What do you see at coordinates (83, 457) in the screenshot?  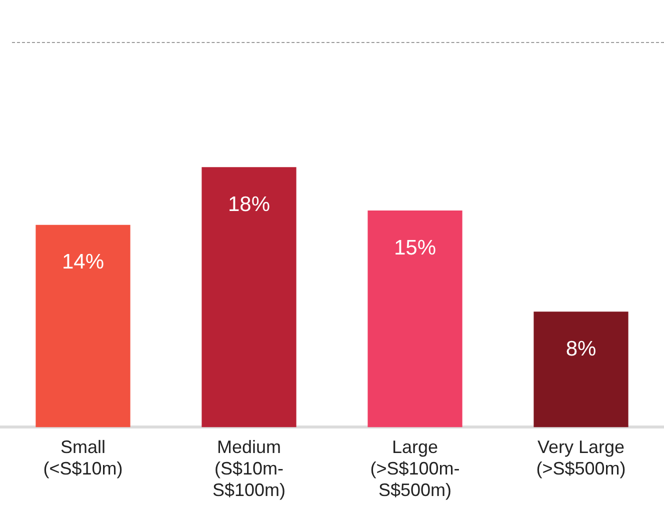 I see `x-tick-label: Small (<S$10m)` at bounding box center [83, 457].